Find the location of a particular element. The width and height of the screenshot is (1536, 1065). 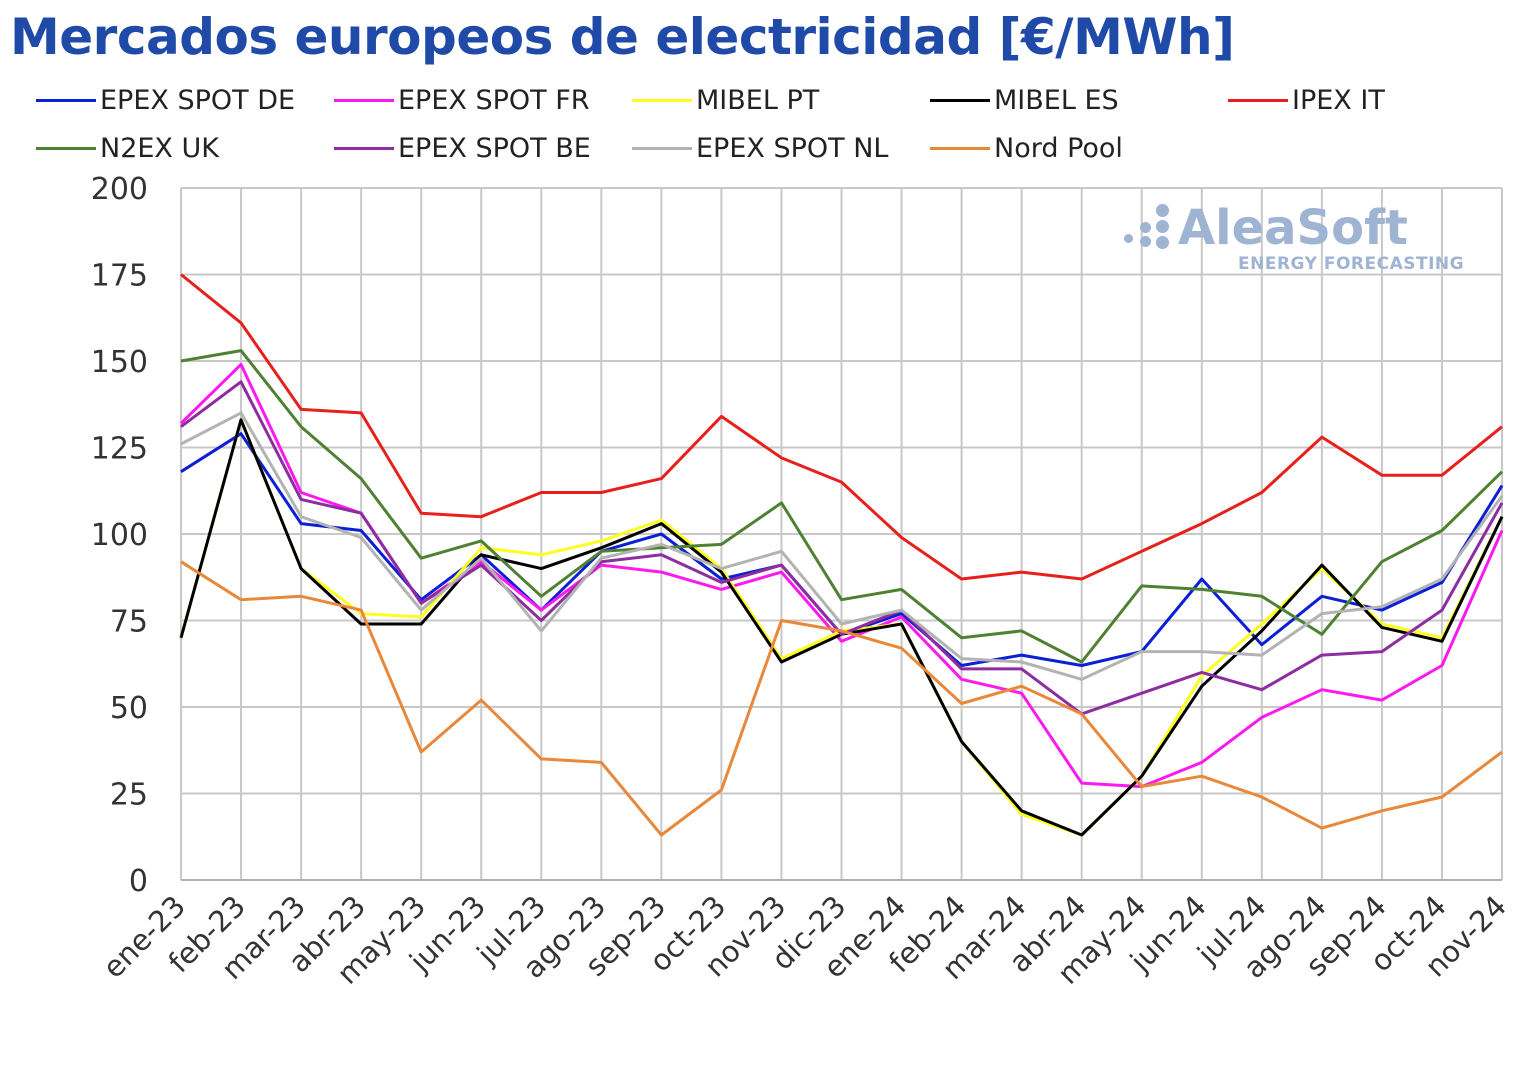

logo-name: AleaSoft is located at coordinates (1293, 228).